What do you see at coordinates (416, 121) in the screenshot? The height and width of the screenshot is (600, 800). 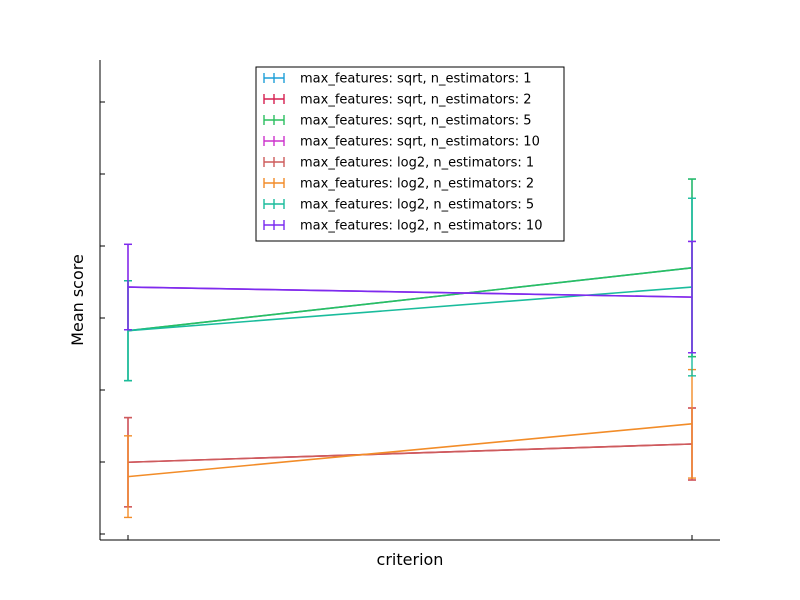 I see `legend-label: max_features: sqrt, n_estimators: 5` at bounding box center [416, 121].